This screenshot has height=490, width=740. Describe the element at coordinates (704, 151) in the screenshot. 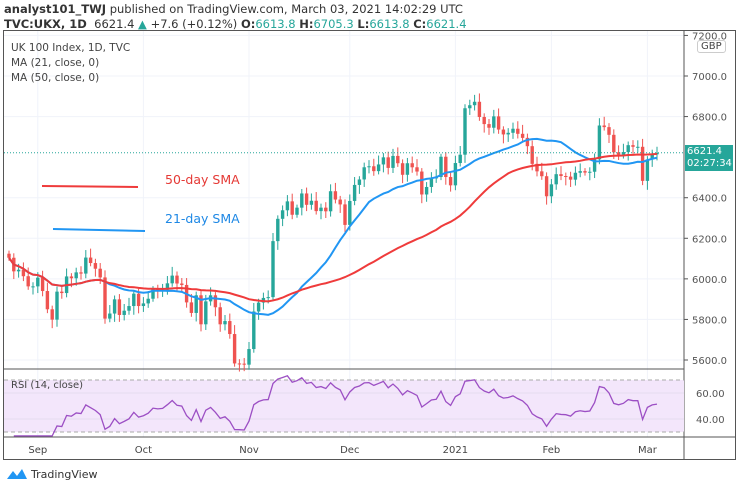

I see `last-price-value: 6621.4` at that location.